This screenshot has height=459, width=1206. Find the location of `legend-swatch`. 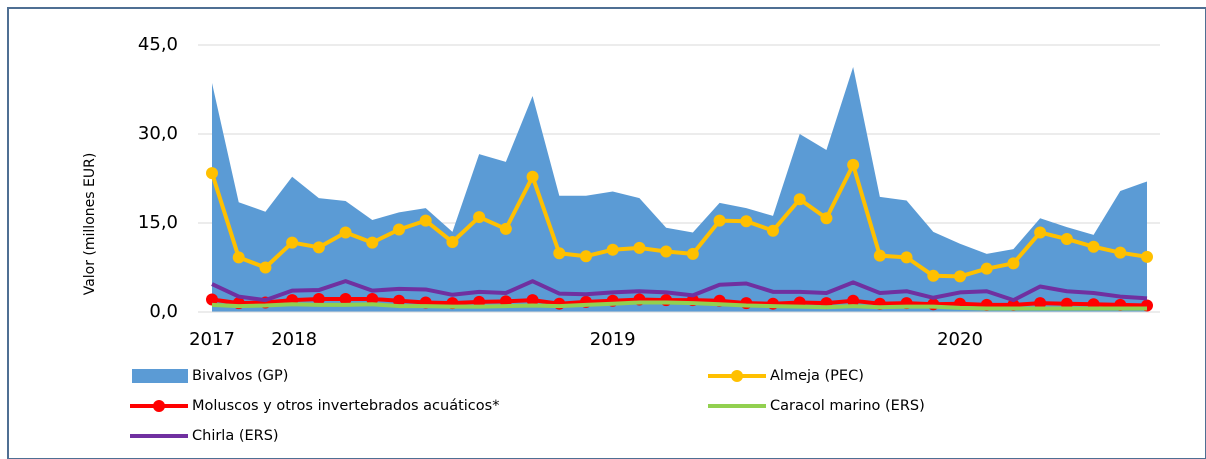

legend-swatch is located at coordinates (160, 376).